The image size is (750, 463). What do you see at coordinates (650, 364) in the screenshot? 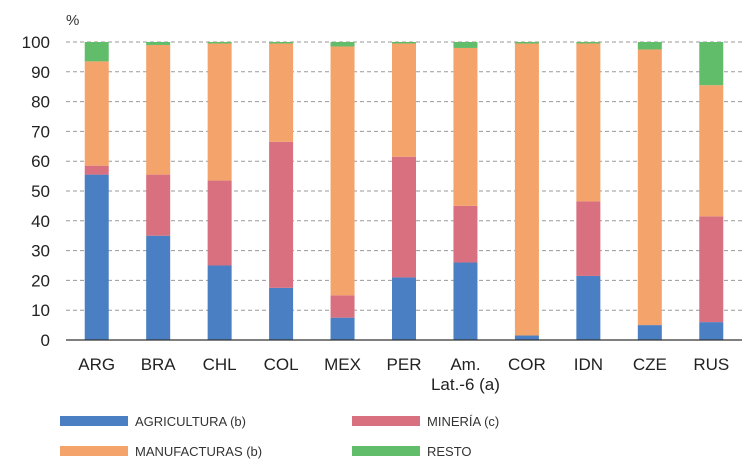
I see `x-category-label: CZE` at bounding box center [650, 364].